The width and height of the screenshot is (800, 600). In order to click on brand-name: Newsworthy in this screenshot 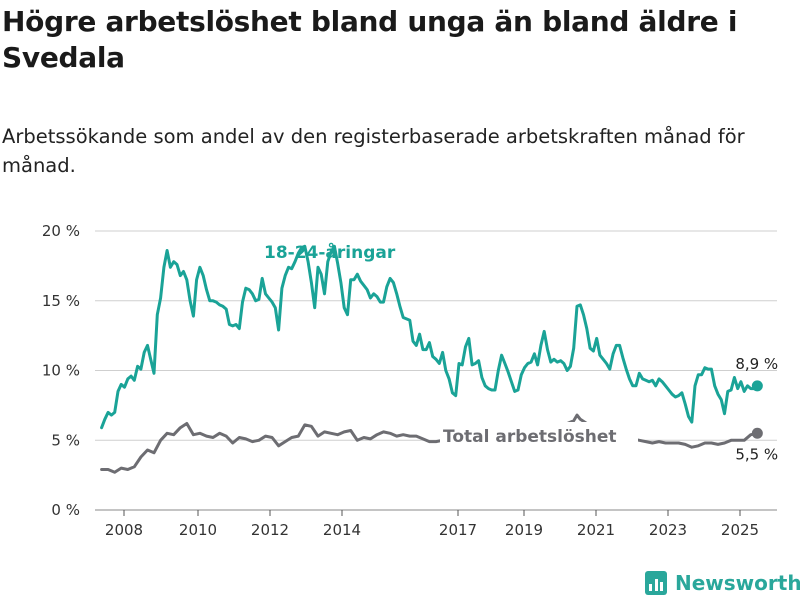, I will do `click(737, 583)`.